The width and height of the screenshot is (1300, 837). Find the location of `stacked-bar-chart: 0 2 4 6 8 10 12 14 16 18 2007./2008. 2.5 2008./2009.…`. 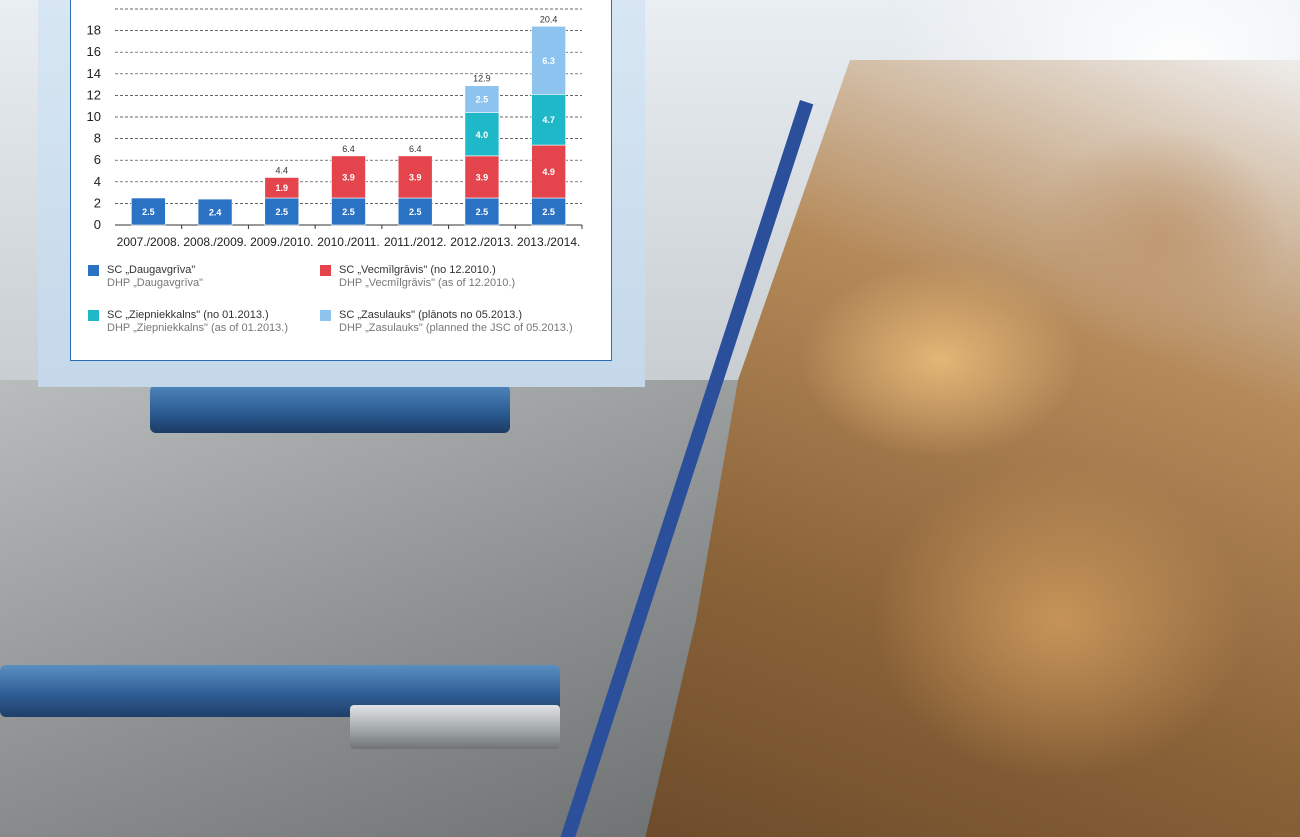

stacked-bar-chart: 0 2 4 6 8 10 12 14 16 18 2007./2008. 2.5 2008./2009.… is located at coordinates (335, 128).